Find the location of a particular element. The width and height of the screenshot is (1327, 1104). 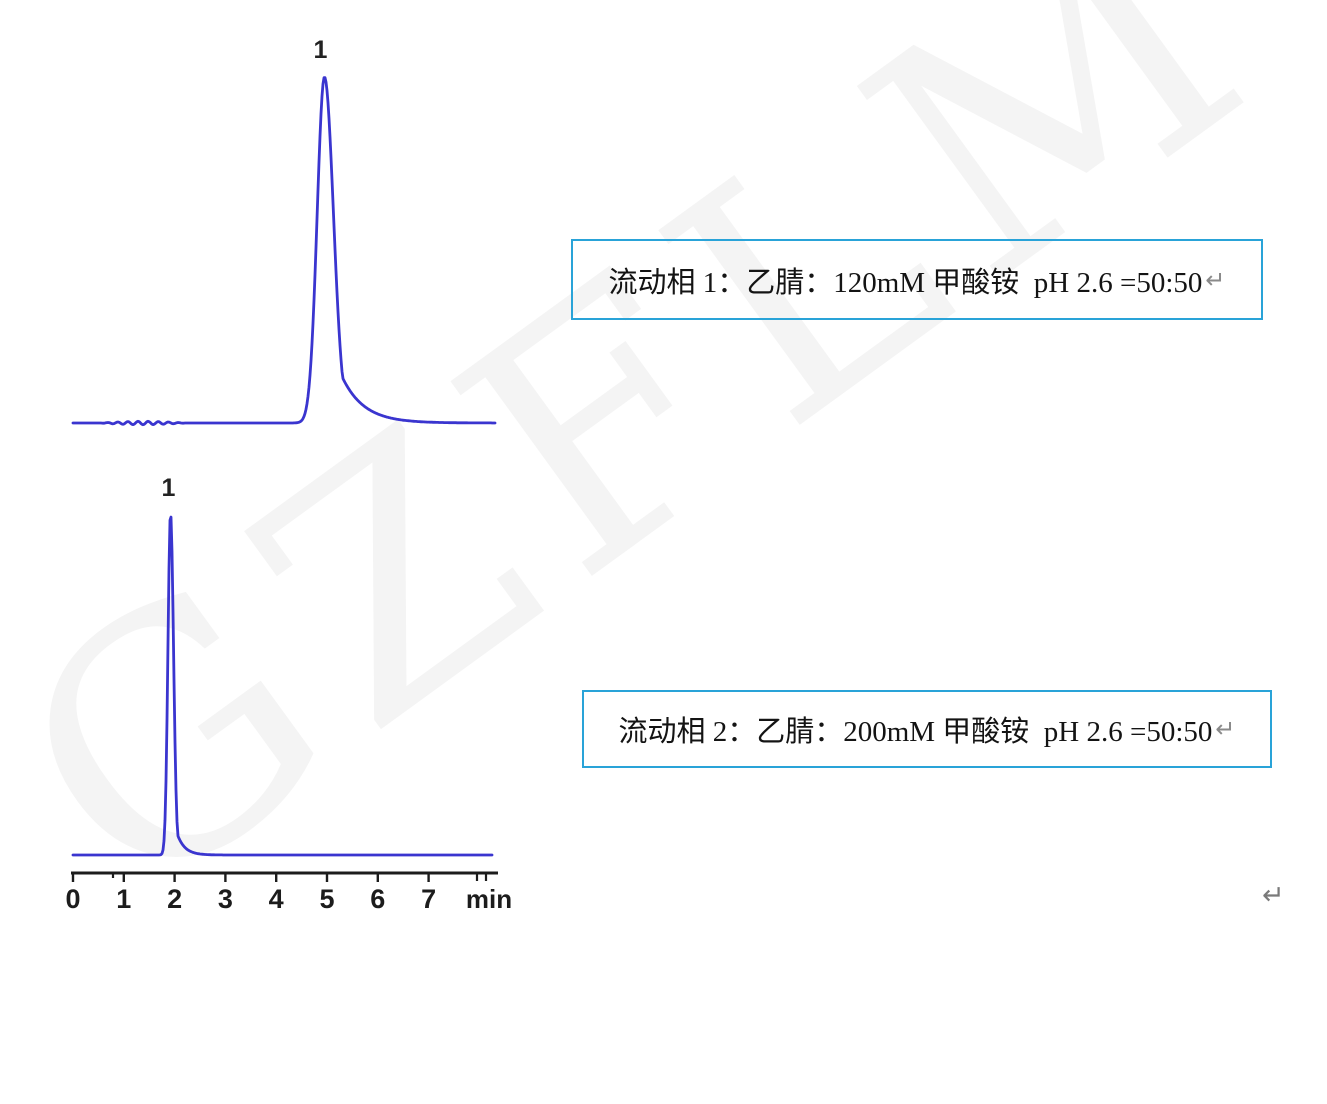

x-tick-label: 6 is located at coordinates (377, 899).